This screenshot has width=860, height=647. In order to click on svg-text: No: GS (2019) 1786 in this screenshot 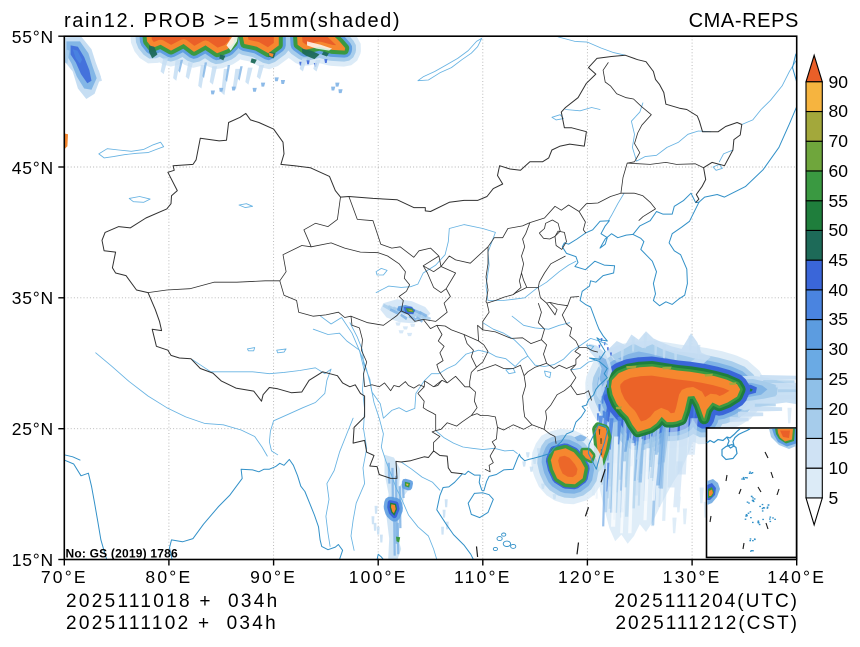, I will do `click(122, 553)`.